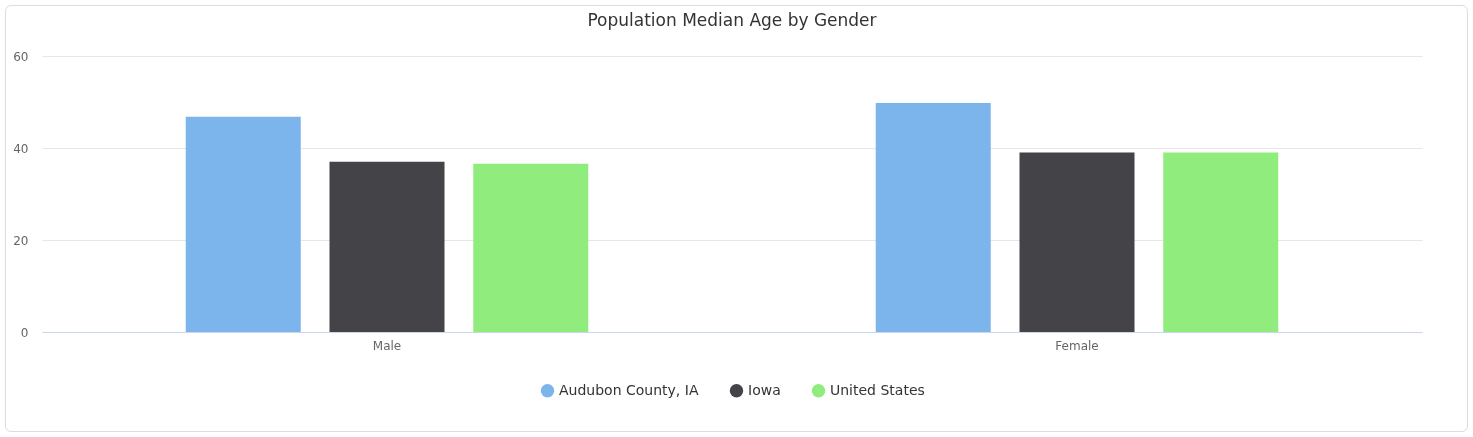 This screenshot has width=1473, height=437. Describe the element at coordinates (24, 332) in the screenshot. I see `y-tick-label: 0` at that location.